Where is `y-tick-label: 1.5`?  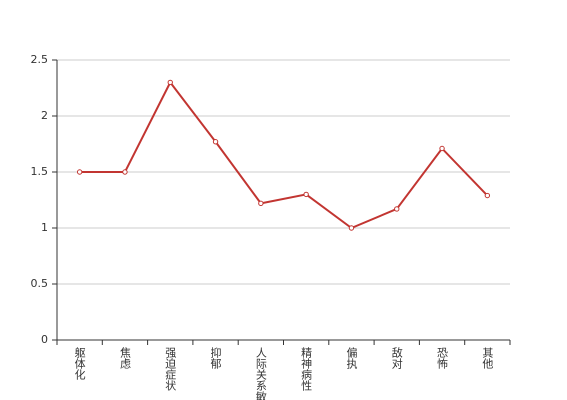 y-tick-label: 1.5 is located at coordinates (40, 171).